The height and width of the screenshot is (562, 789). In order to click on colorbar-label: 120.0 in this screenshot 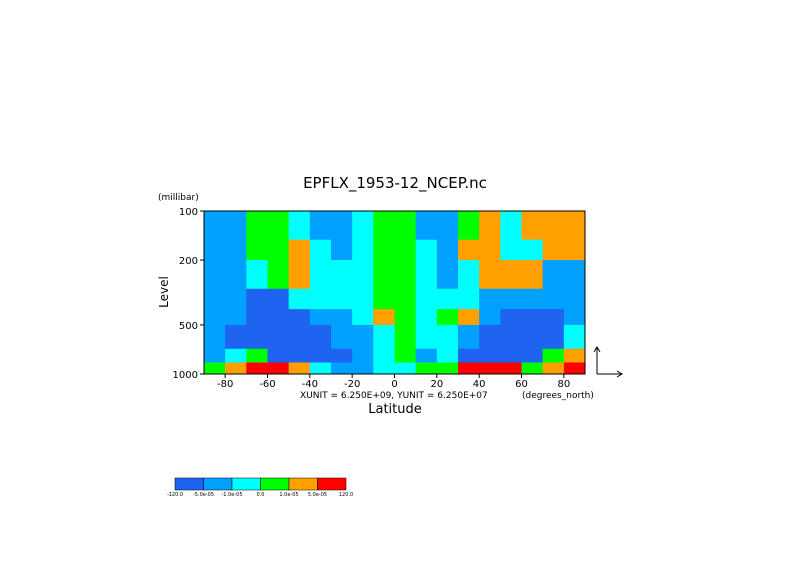, I will do `click(346, 495)`.